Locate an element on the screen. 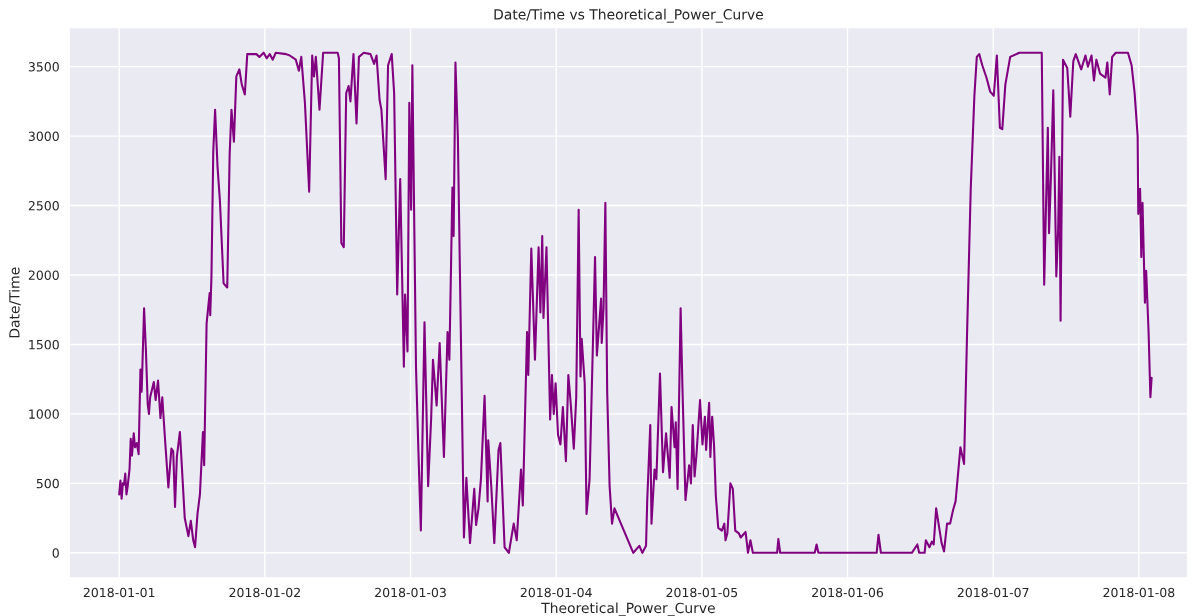 Image resolution: width=1197 pixels, height=616 pixels. y-tick-label: 3000 is located at coordinates (43, 136).